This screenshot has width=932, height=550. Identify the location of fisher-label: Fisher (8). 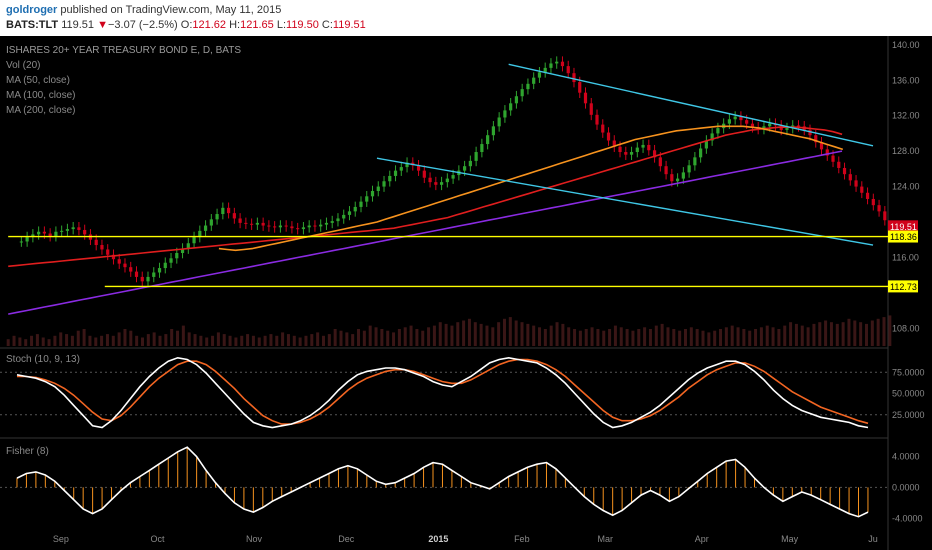
(27, 451).